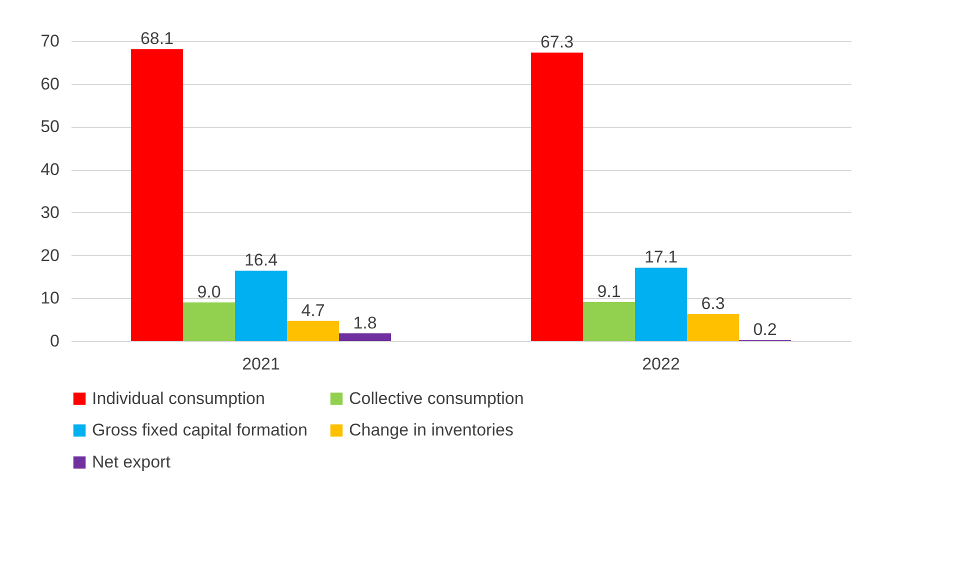  What do you see at coordinates (50, 126) in the screenshot?
I see `y-tick-label: 50` at bounding box center [50, 126].